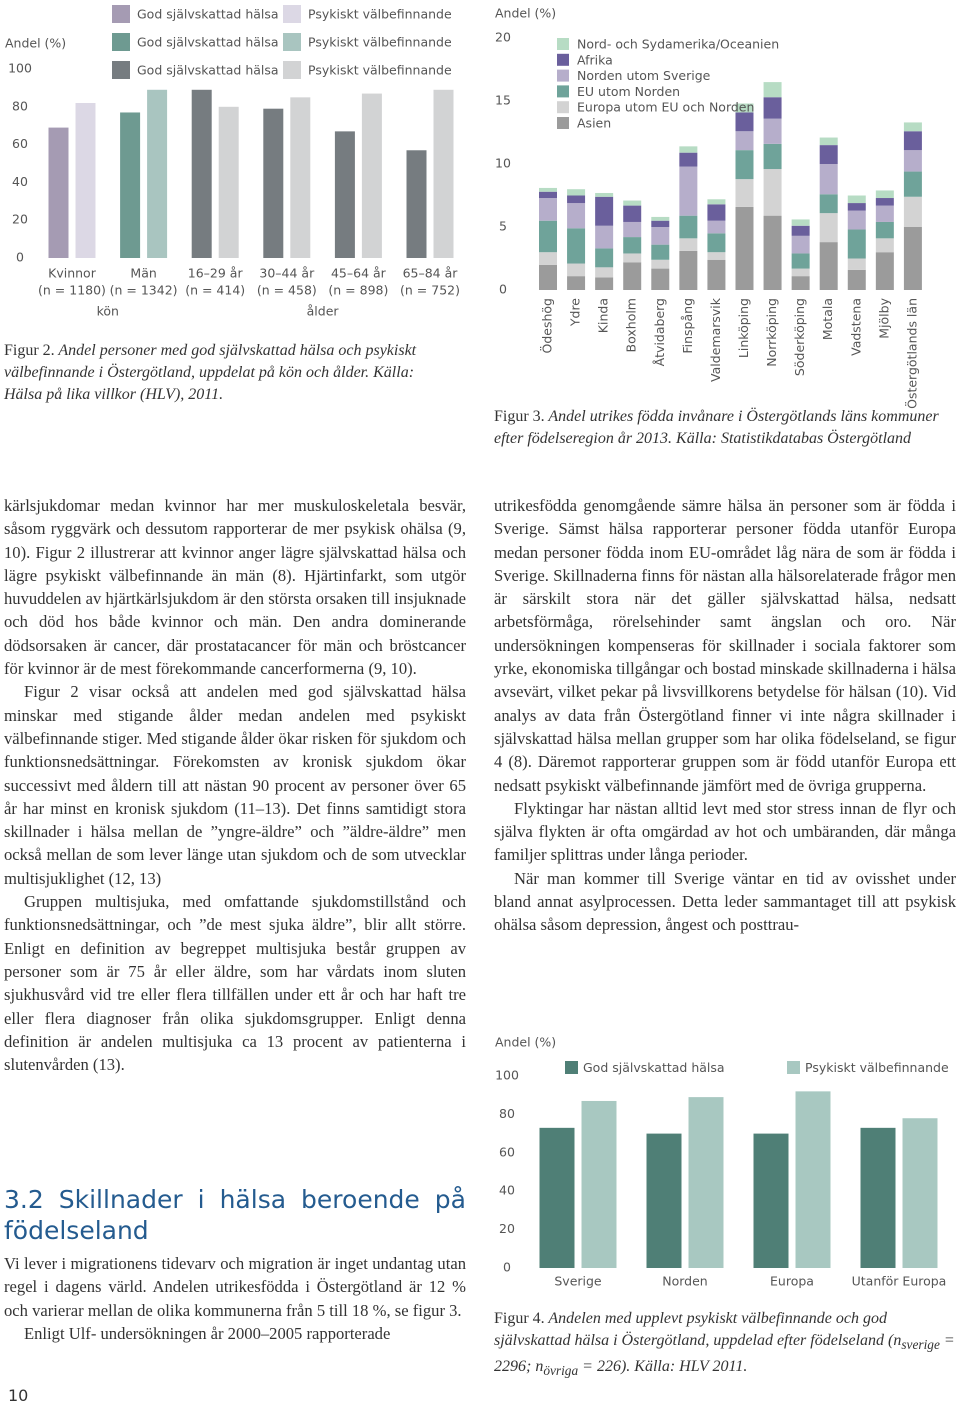  I want to click on legend-label: Europa utom EU och Norden, so click(665, 107).